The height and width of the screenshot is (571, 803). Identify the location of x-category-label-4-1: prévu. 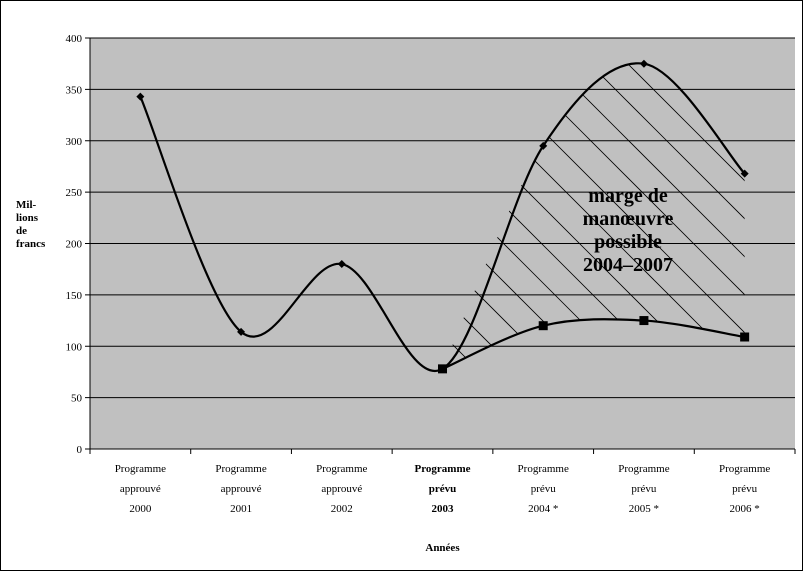
(544, 489).